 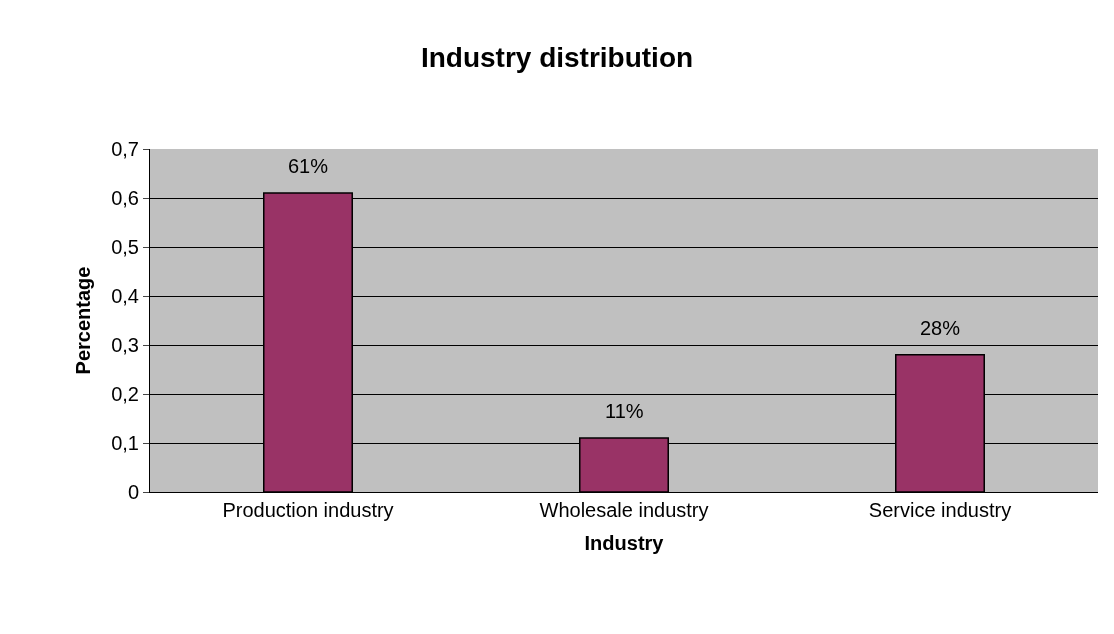 What do you see at coordinates (125, 345) in the screenshot?
I see `y-tick-label: 0,3` at bounding box center [125, 345].